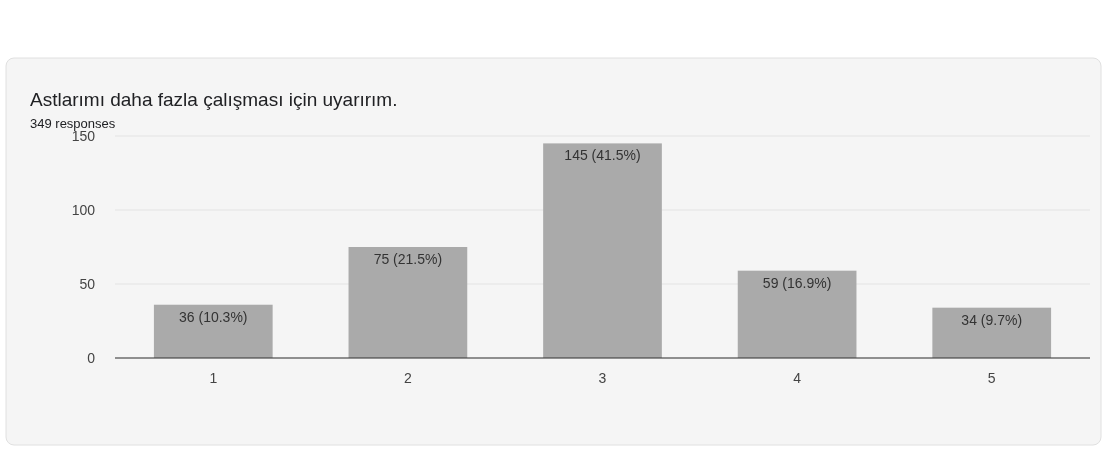  Describe the element at coordinates (73, 123) in the screenshot. I see `chart-subtitle: 349 responses` at that location.